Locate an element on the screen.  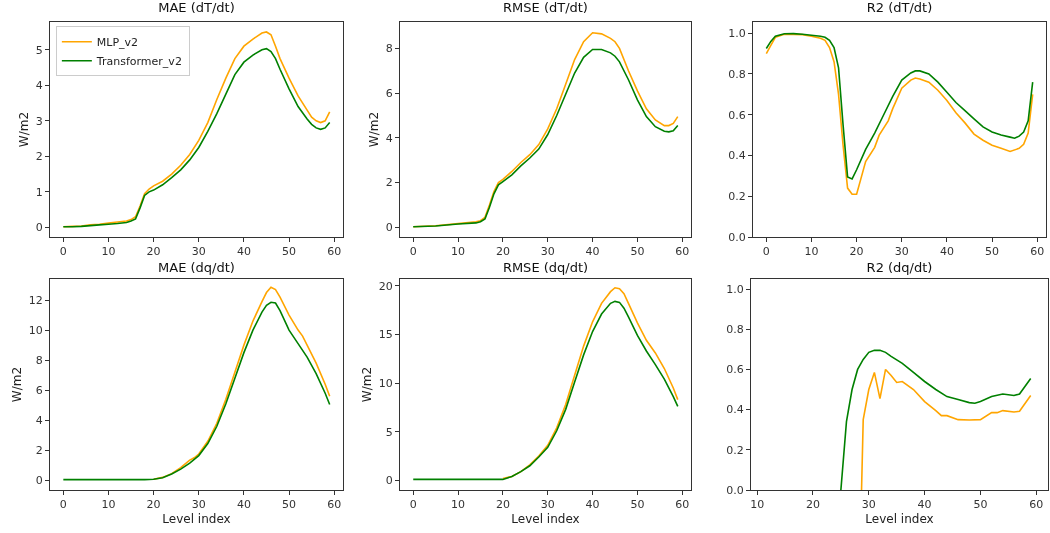
y-tick-label: 1 is located at coordinates (39, 192).